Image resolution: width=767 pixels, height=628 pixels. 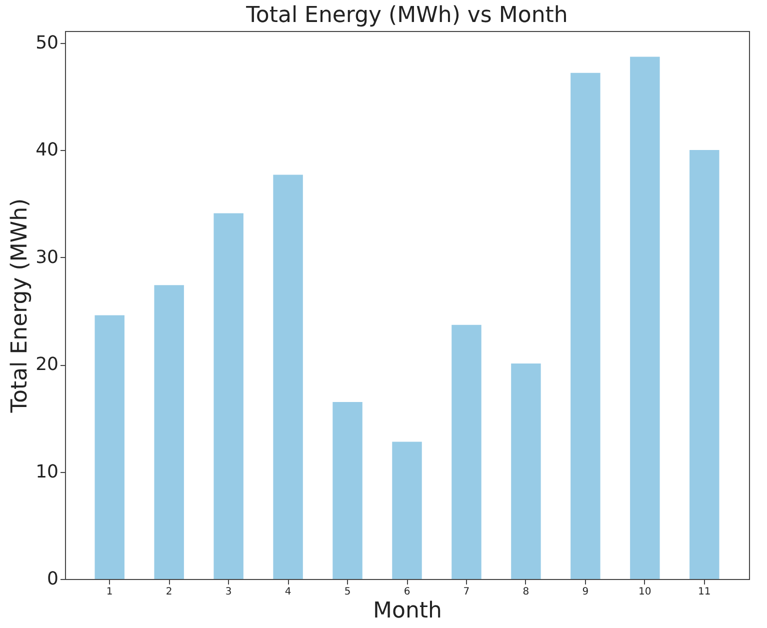 I want to click on x-tick-label: 7, so click(x=466, y=592).